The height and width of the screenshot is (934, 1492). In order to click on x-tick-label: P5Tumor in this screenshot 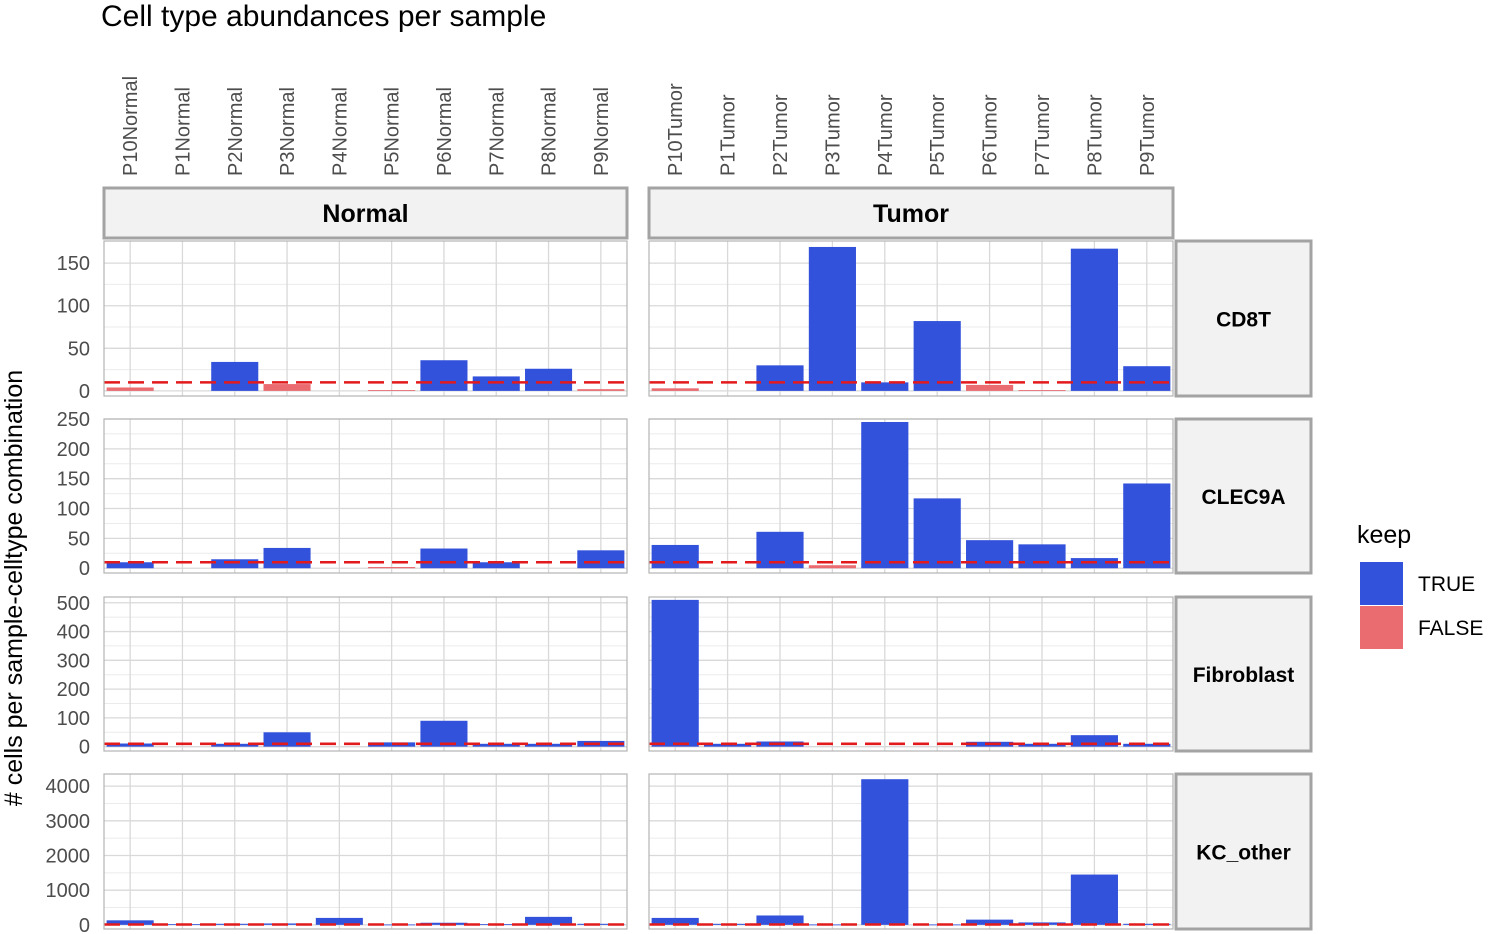, I will do `click(938, 135)`.